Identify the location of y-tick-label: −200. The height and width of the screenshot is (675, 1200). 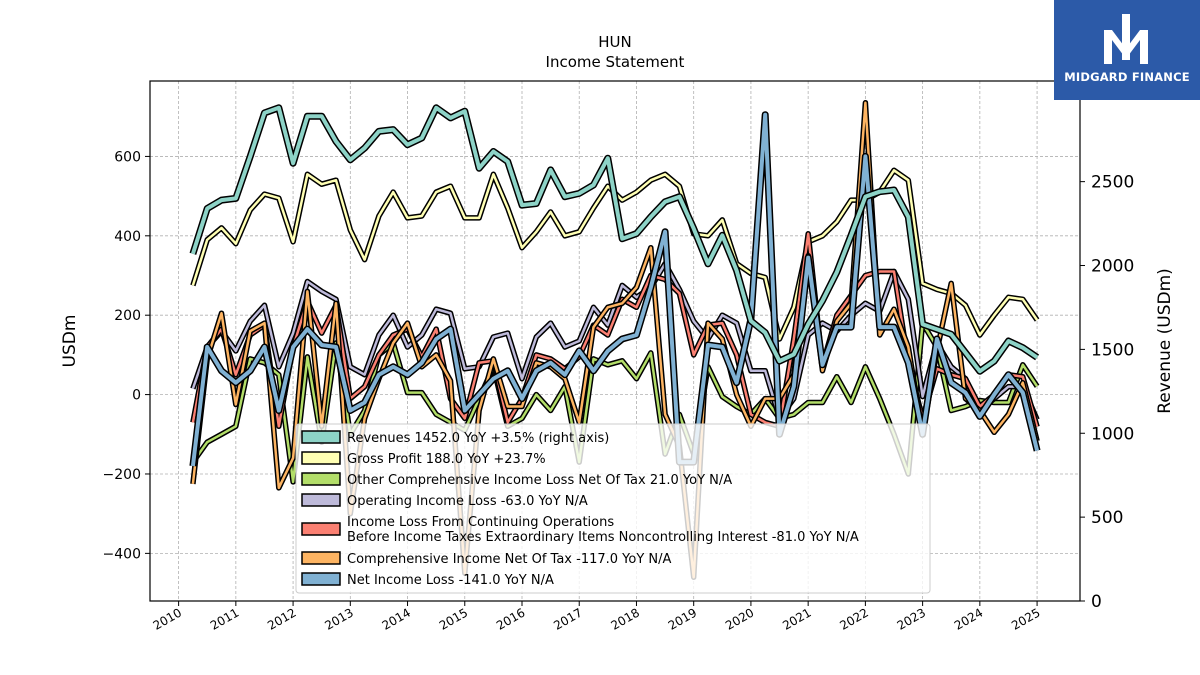
(122, 475).